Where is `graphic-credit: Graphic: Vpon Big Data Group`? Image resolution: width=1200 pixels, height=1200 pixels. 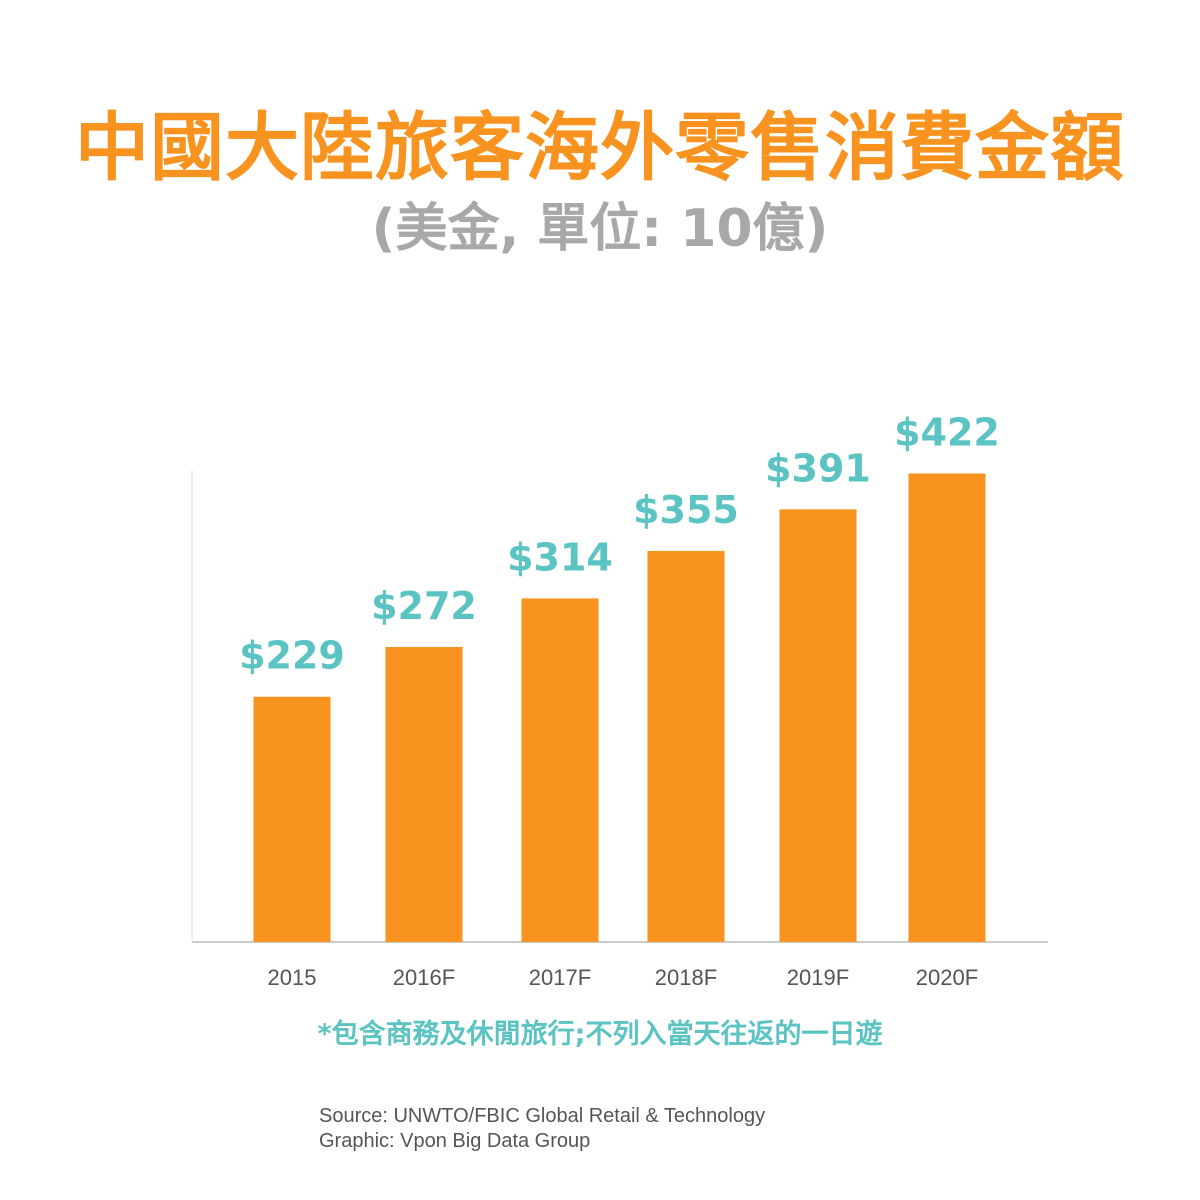
graphic-credit: Graphic: Vpon Big Data Group is located at coordinates (455, 1141).